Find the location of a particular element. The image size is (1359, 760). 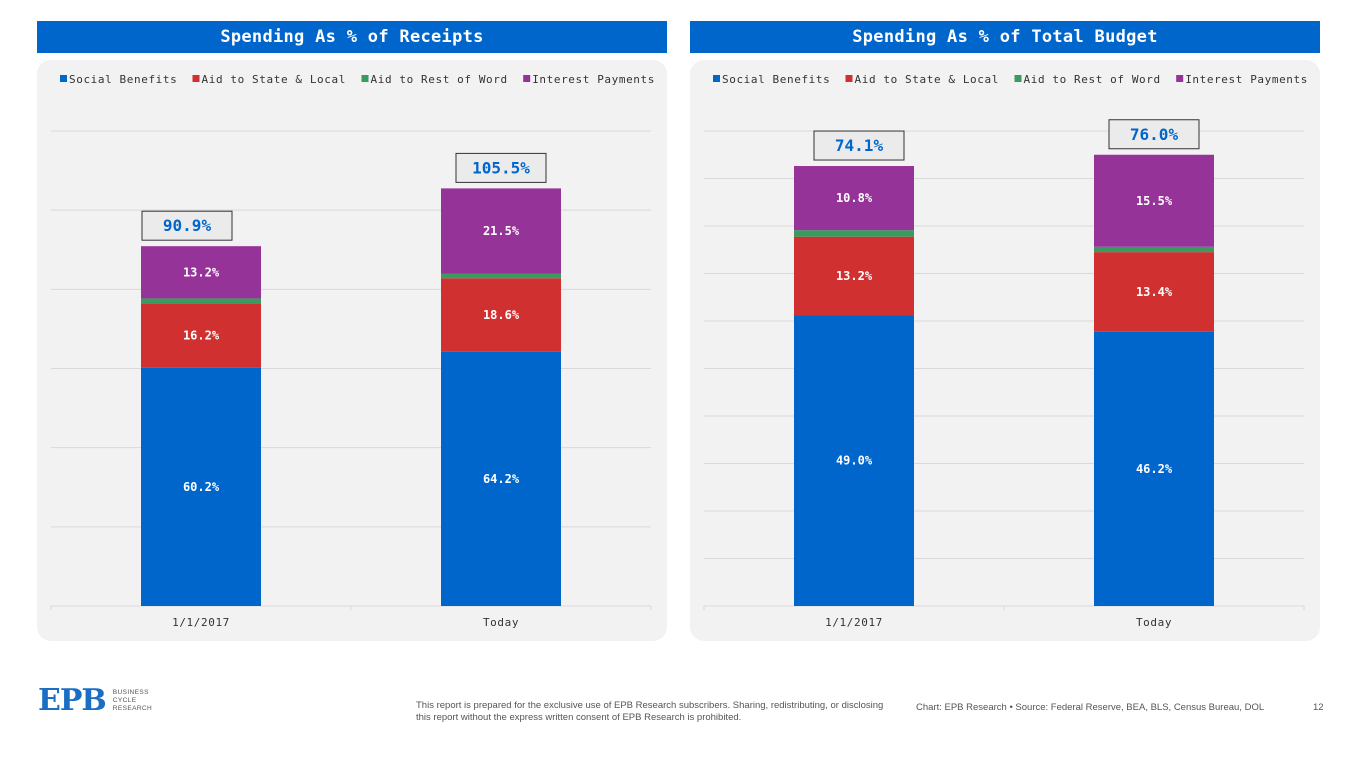

total-label: 76.0% is located at coordinates (1154, 134).